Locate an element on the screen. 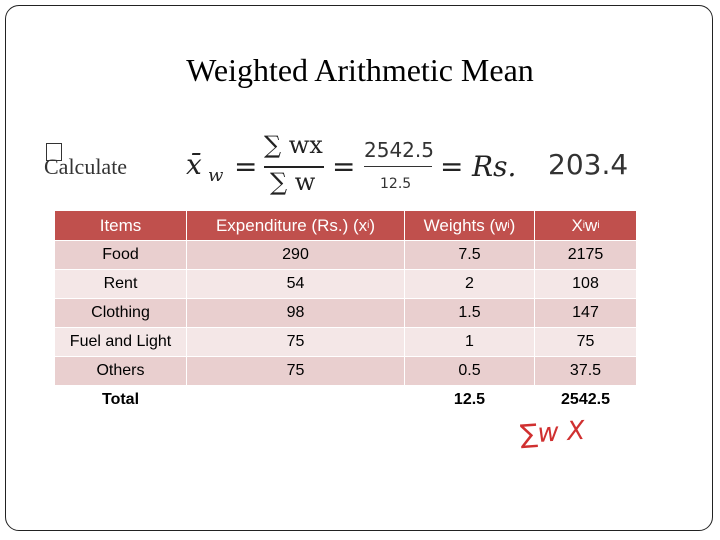 The width and height of the screenshot is (720, 540). header-text: Items is located at coordinates (120, 225).